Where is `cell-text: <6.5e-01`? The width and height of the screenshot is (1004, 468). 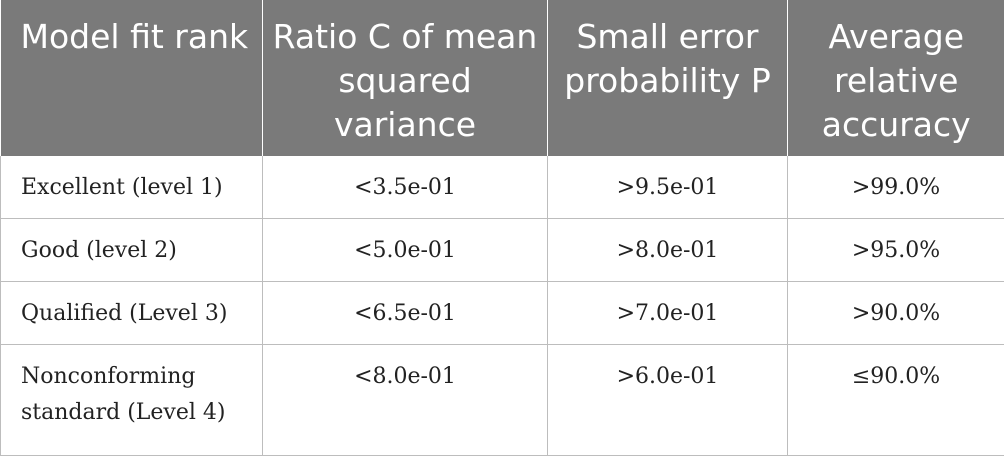 cell-text: <6.5e-01 is located at coordinates (405, 313).